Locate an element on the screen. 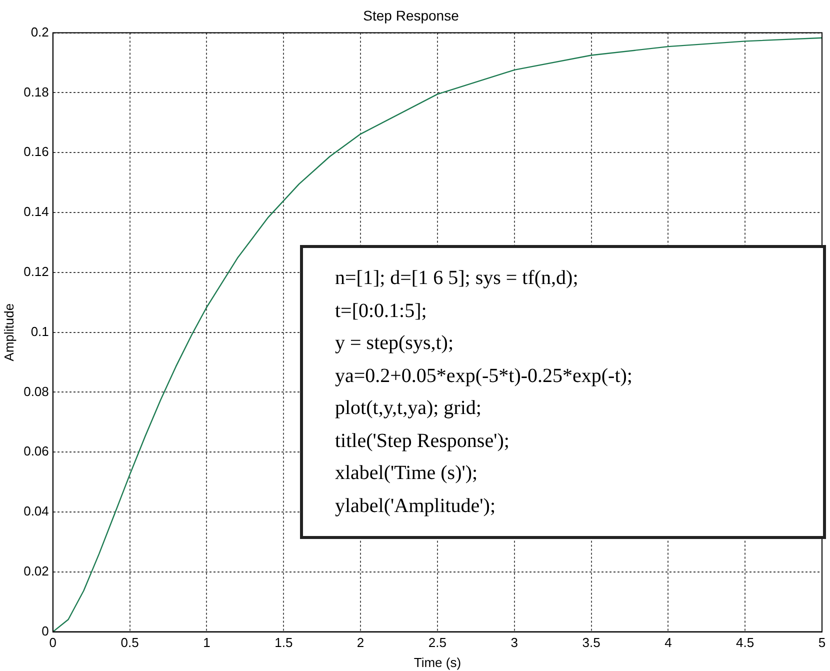  y-tick-label: 0 is located at coordinates (45, 630).